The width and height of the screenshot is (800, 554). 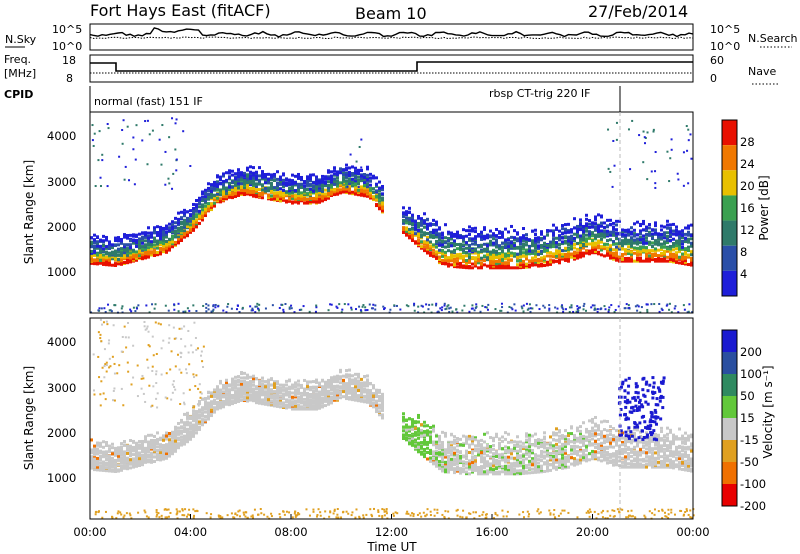 I want to click on colorbar-swatch, so click(x=729, y=233).